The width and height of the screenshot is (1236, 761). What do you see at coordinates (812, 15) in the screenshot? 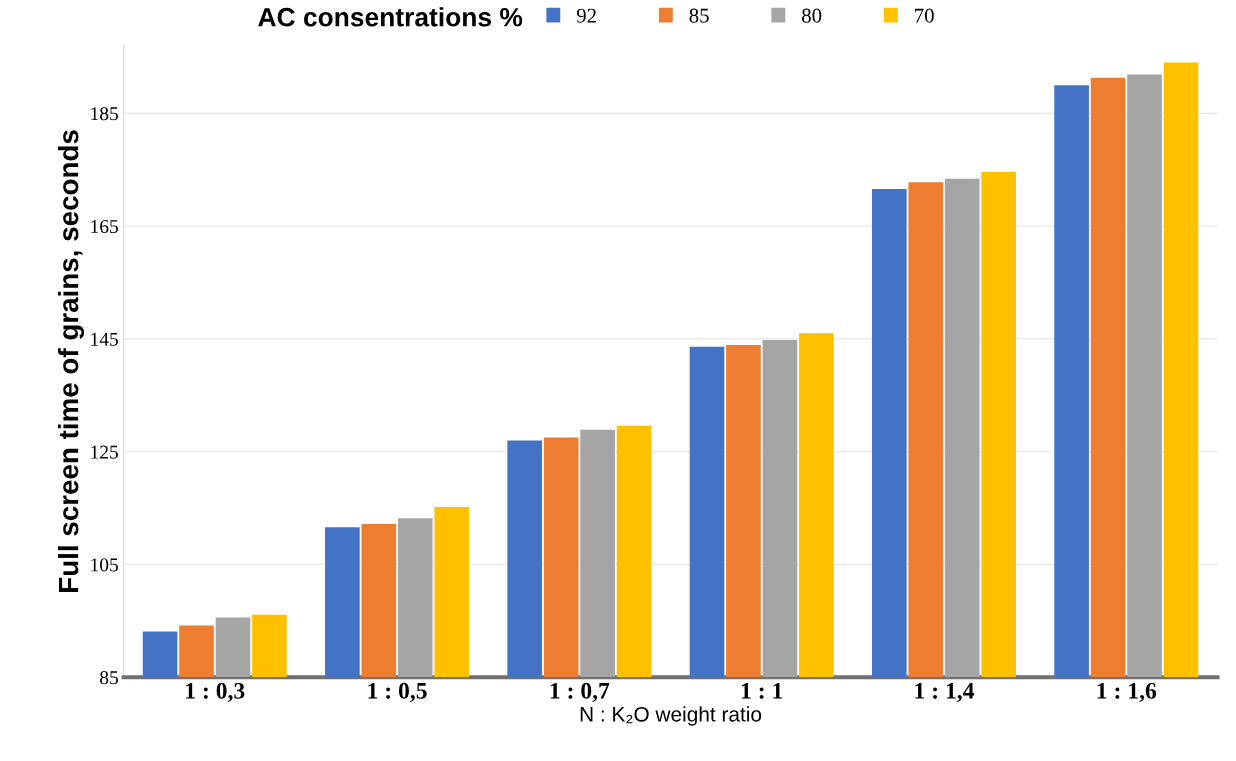
I see `legend-label: 80` at bounding box center [812, 15].